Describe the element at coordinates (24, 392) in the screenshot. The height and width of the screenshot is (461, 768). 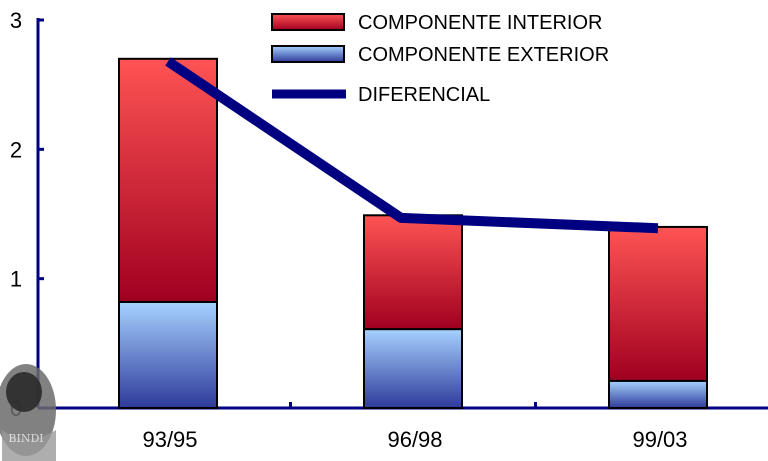
I see `watermark-emblem-head` at that location.